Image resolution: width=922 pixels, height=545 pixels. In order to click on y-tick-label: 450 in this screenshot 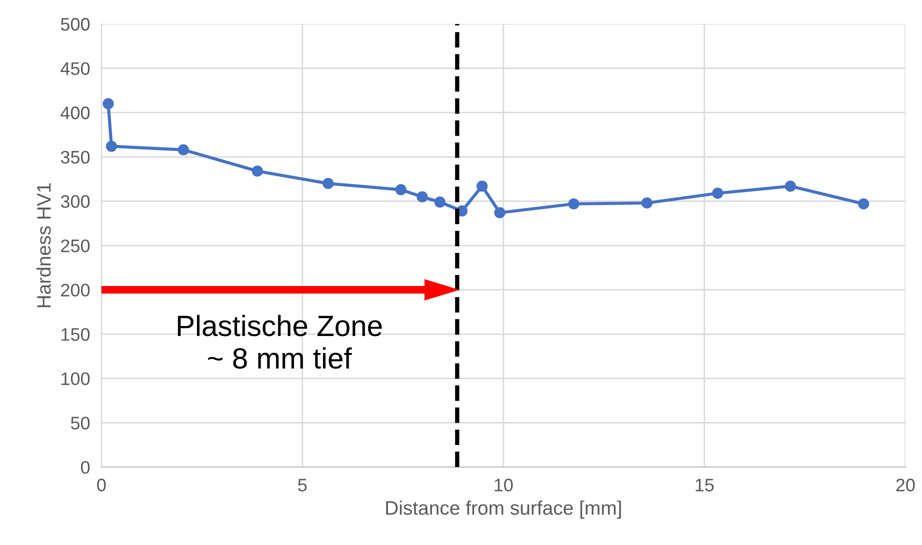, I will do `click(75, 69)`.